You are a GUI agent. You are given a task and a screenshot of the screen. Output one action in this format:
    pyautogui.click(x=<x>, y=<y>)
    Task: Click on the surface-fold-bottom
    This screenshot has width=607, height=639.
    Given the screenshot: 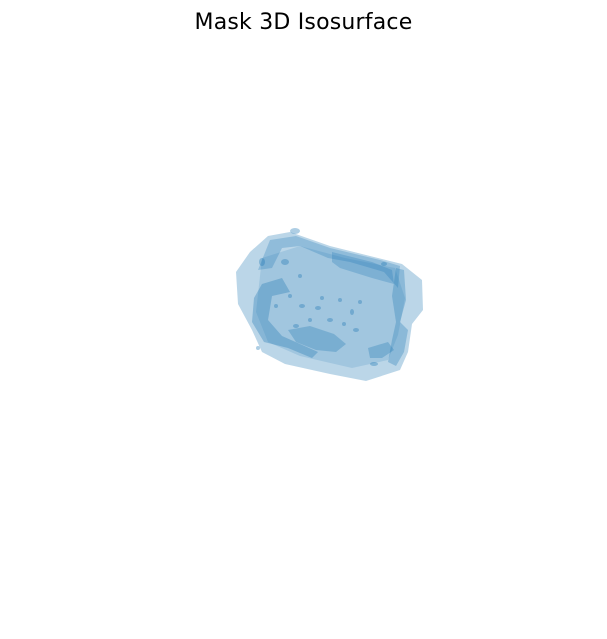 What is the action you would take?
    pyautogui.click(x=317, y=339)
    